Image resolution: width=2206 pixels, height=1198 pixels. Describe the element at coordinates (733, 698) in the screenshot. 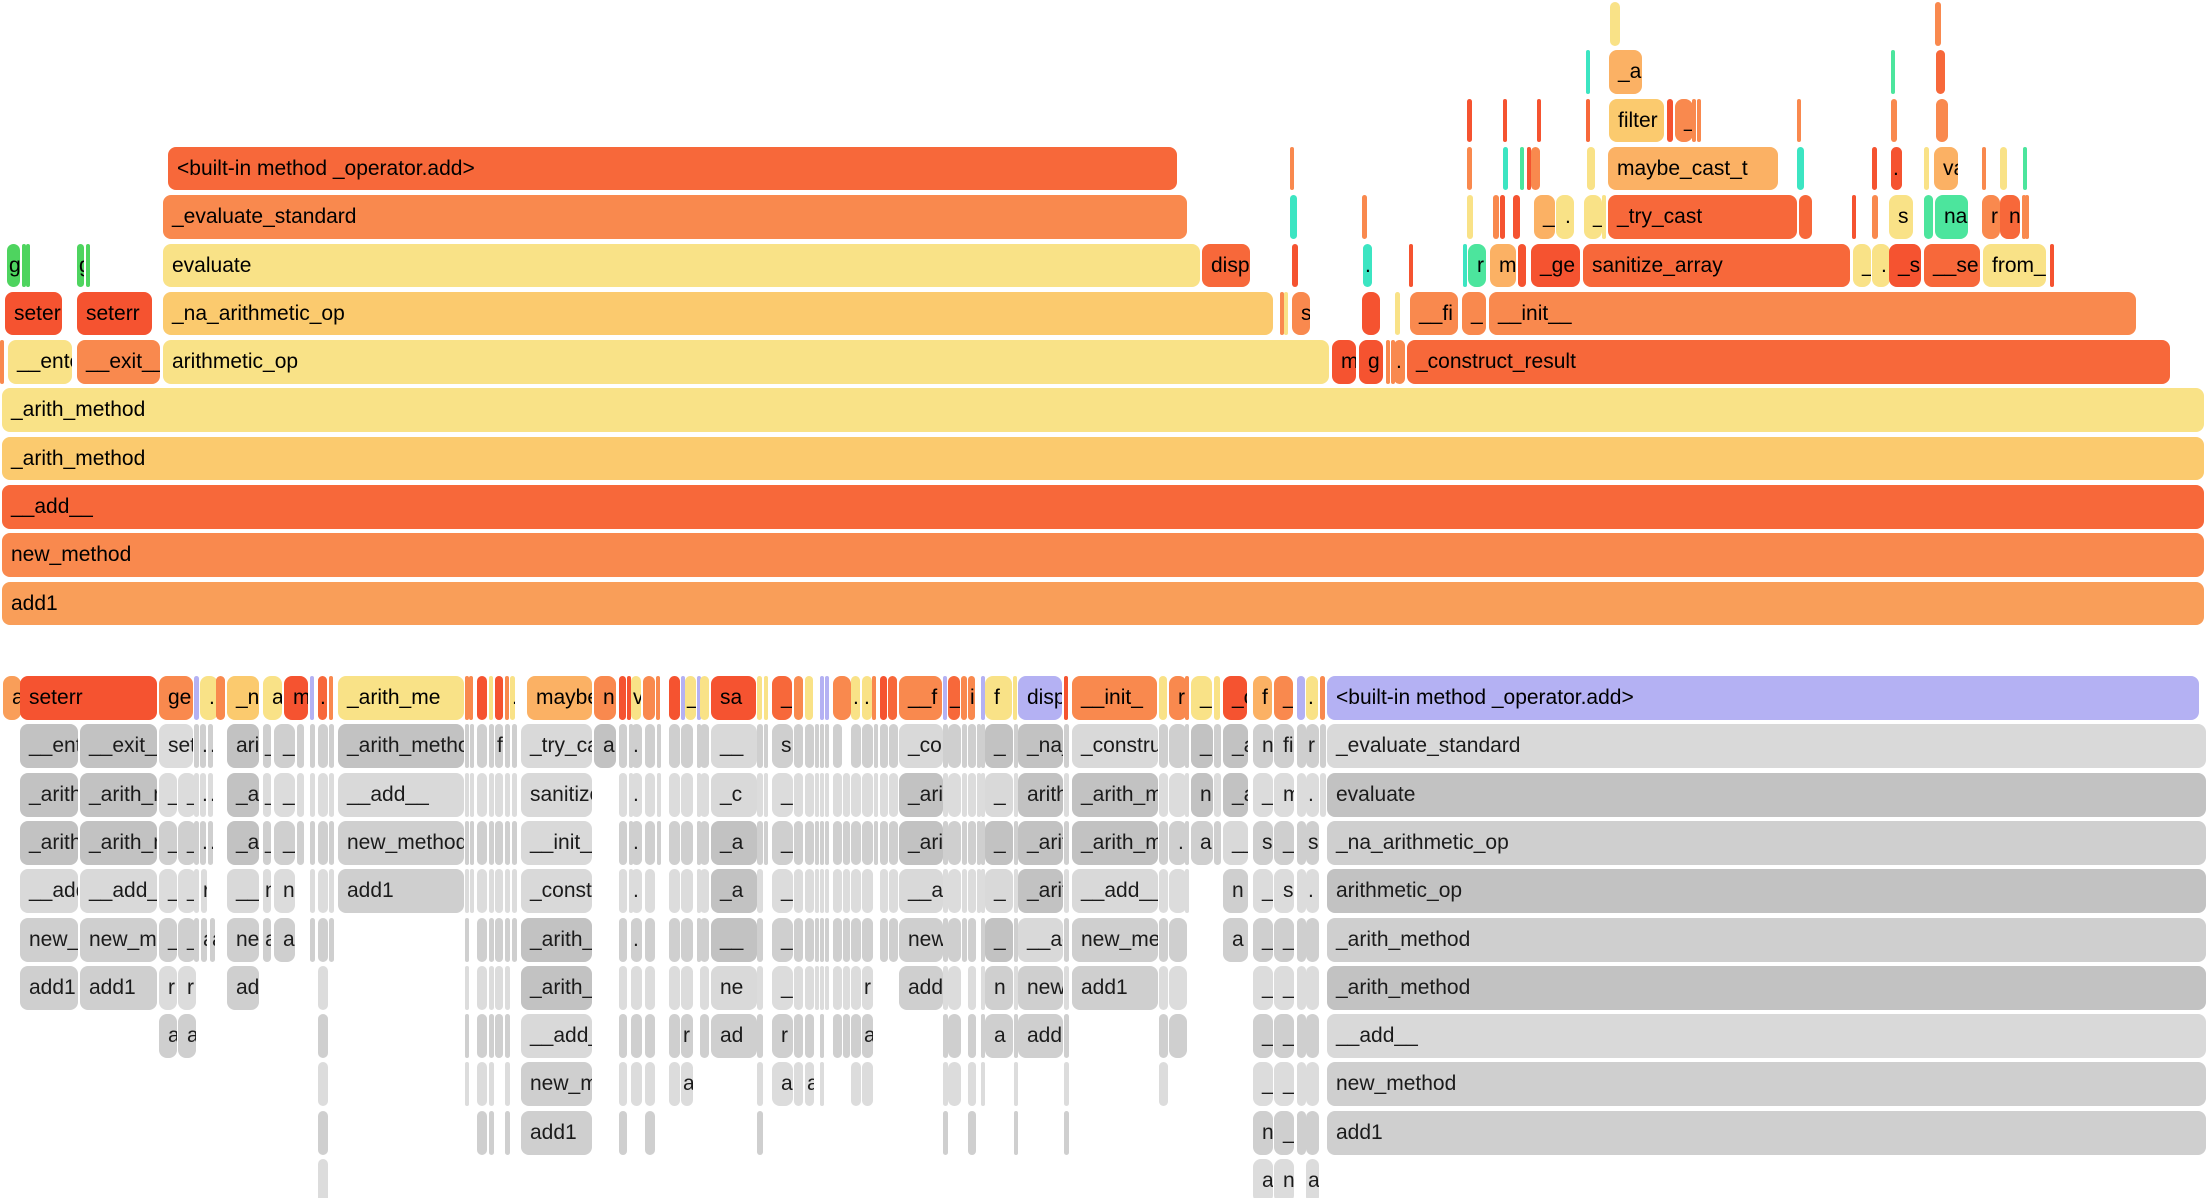

I see `flame-frame-sa: sa` at that location.